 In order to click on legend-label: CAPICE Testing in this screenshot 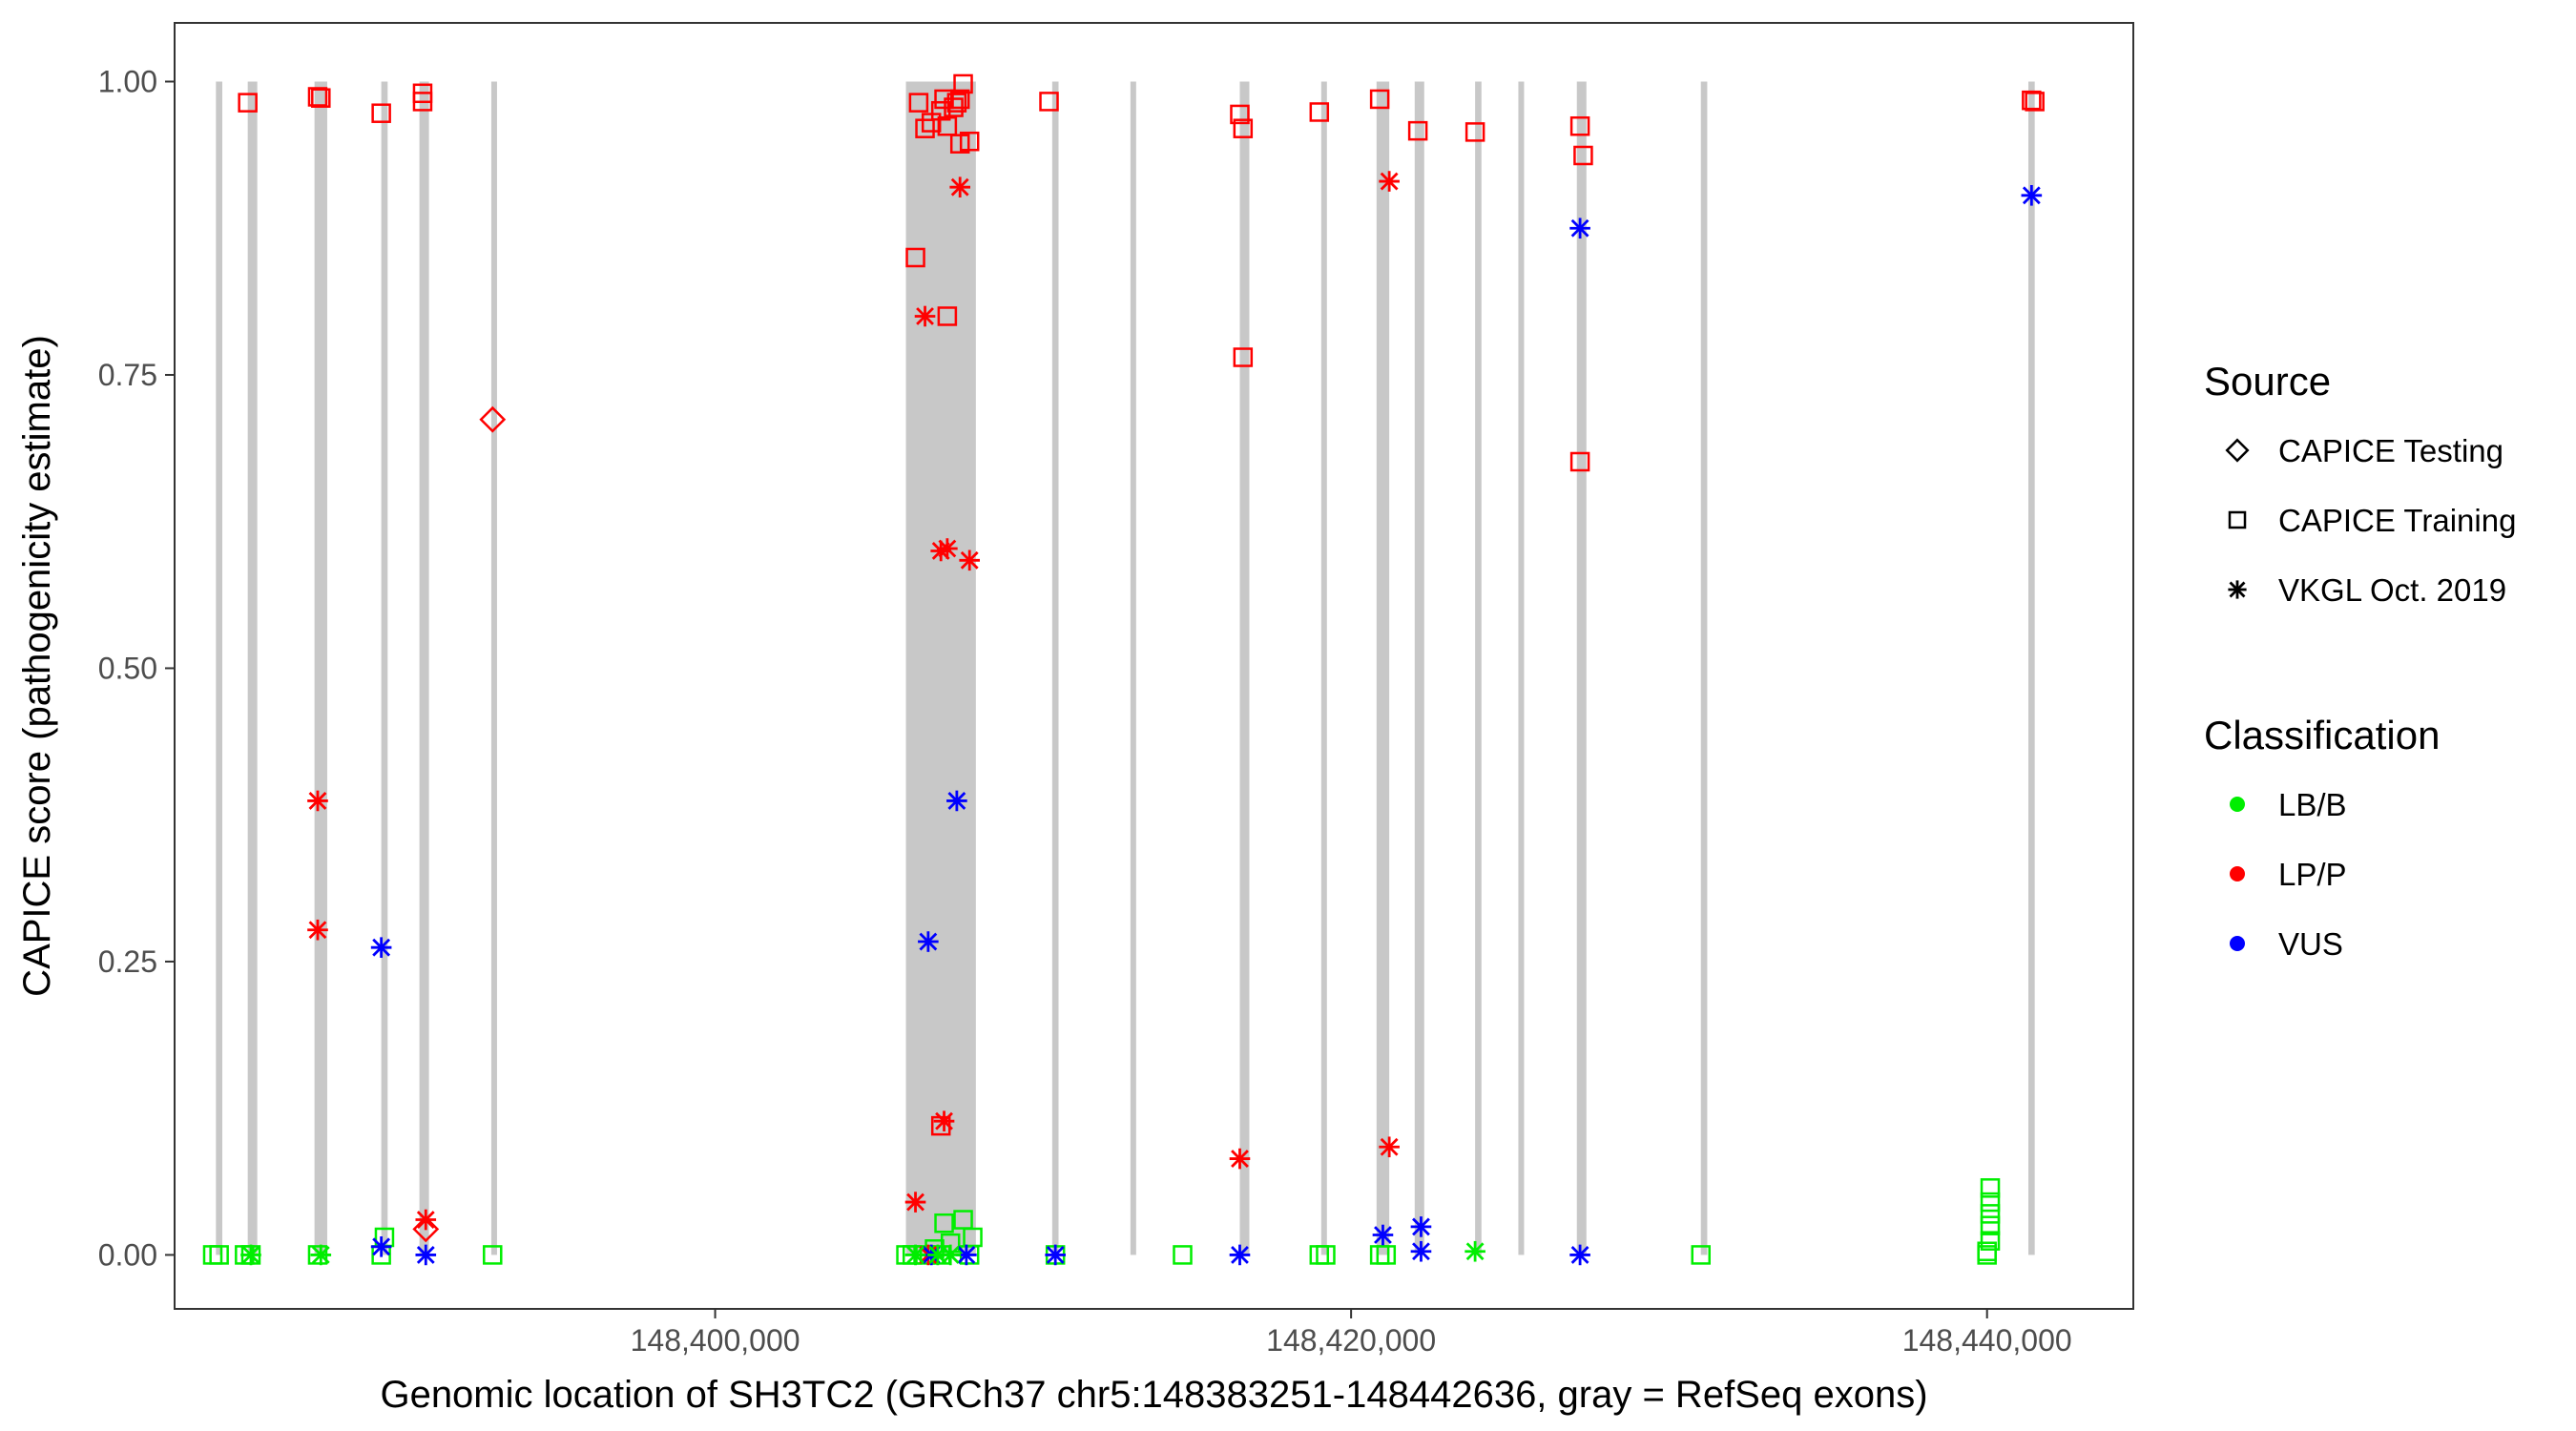, I will do `click(2390, 450)`.